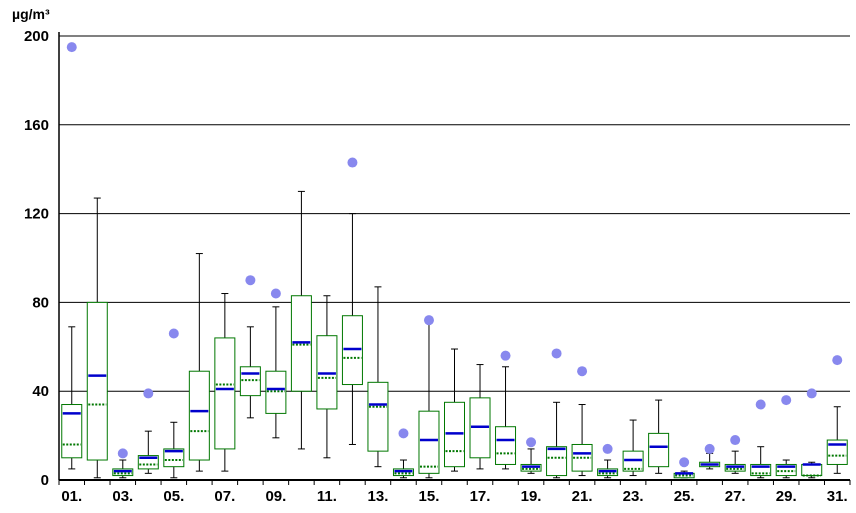 The image size is (856, 513). What do you see at coordinates (36, 258) in the screenshot?
I see `y-axis-ticks: 0 40 80 120 160 200` at bounding box center [36, 258].